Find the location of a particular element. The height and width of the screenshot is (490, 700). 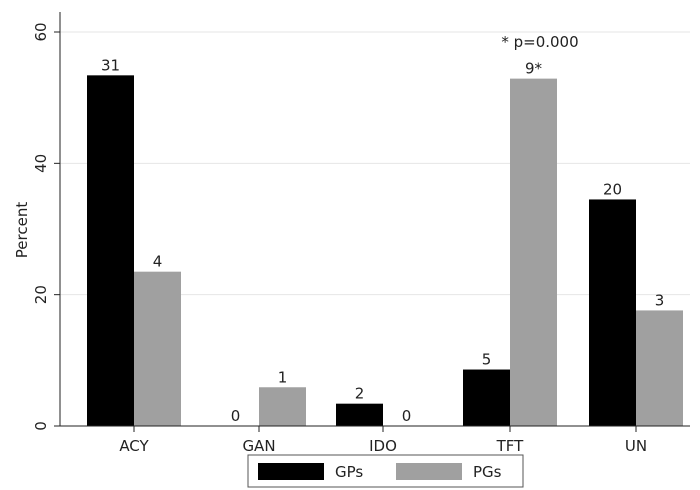

x-tick-label: GAN is located at coordinates (258, 446).